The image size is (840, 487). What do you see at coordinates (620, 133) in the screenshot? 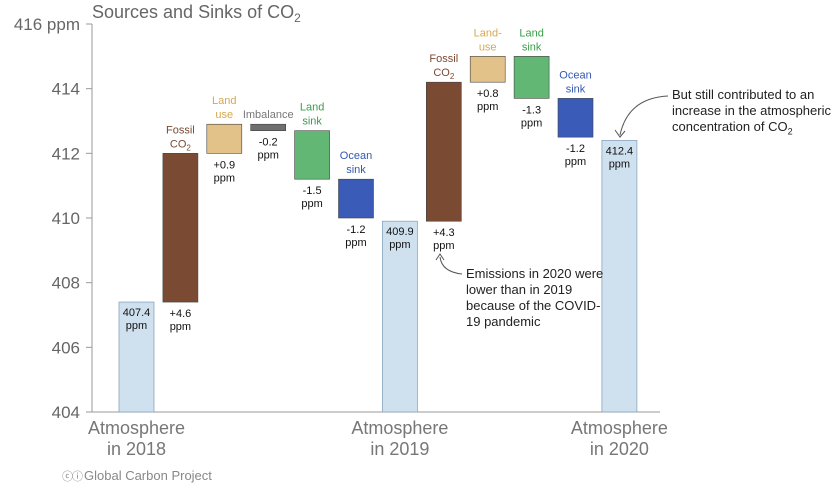
I see `annotation-still-arrowhead` at bounding box center [620, 133].